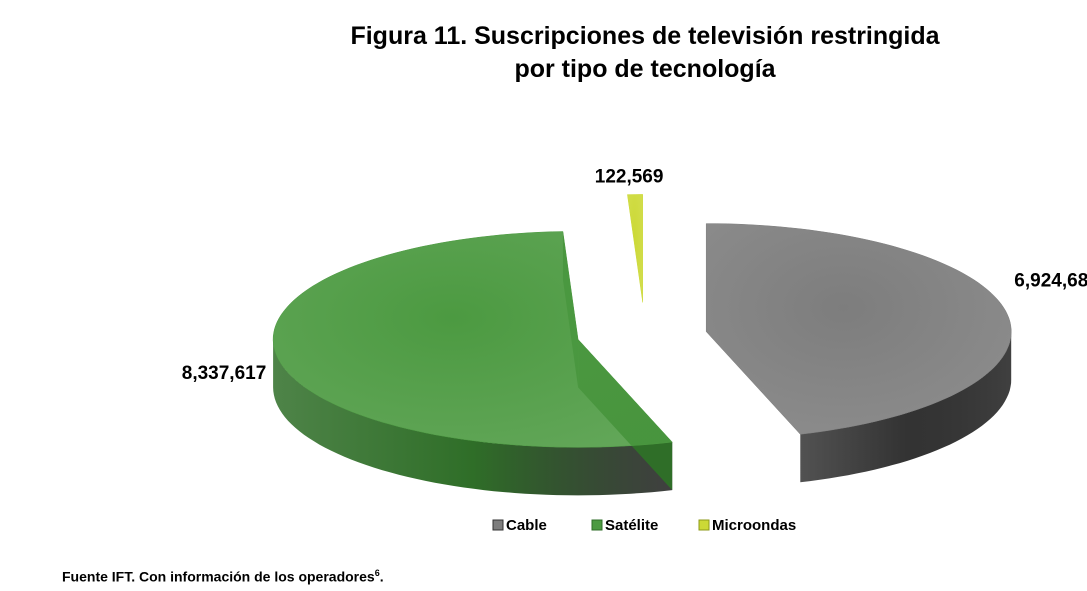 The width and height of the screenshot is (1087, 591). I want to click on legend-swatch-satelite, so click(597, 525).